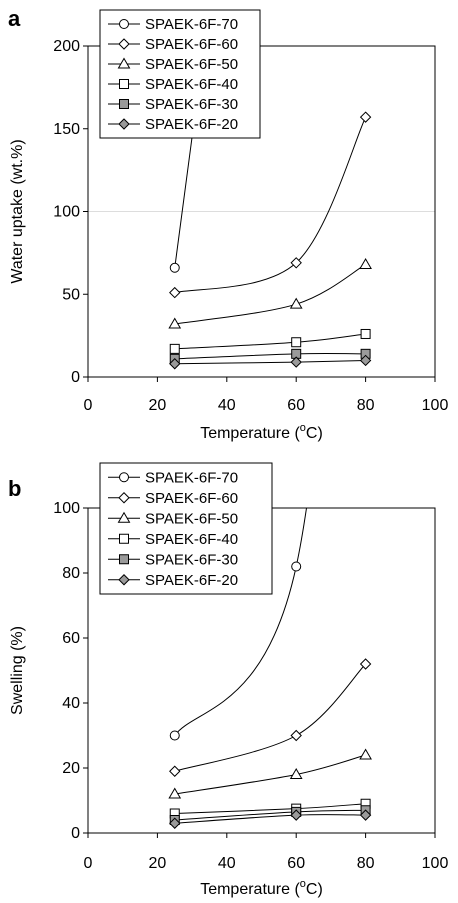 The height and width of the screenshot is (903, 458). I want to click on y-tick-label: 200, so click(66, 46).